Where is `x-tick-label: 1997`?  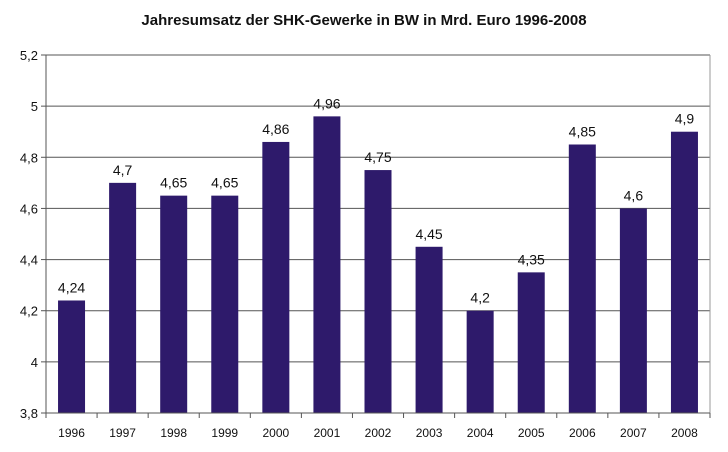 x-tick-label: 1997 is located at coordinates (122, 433).